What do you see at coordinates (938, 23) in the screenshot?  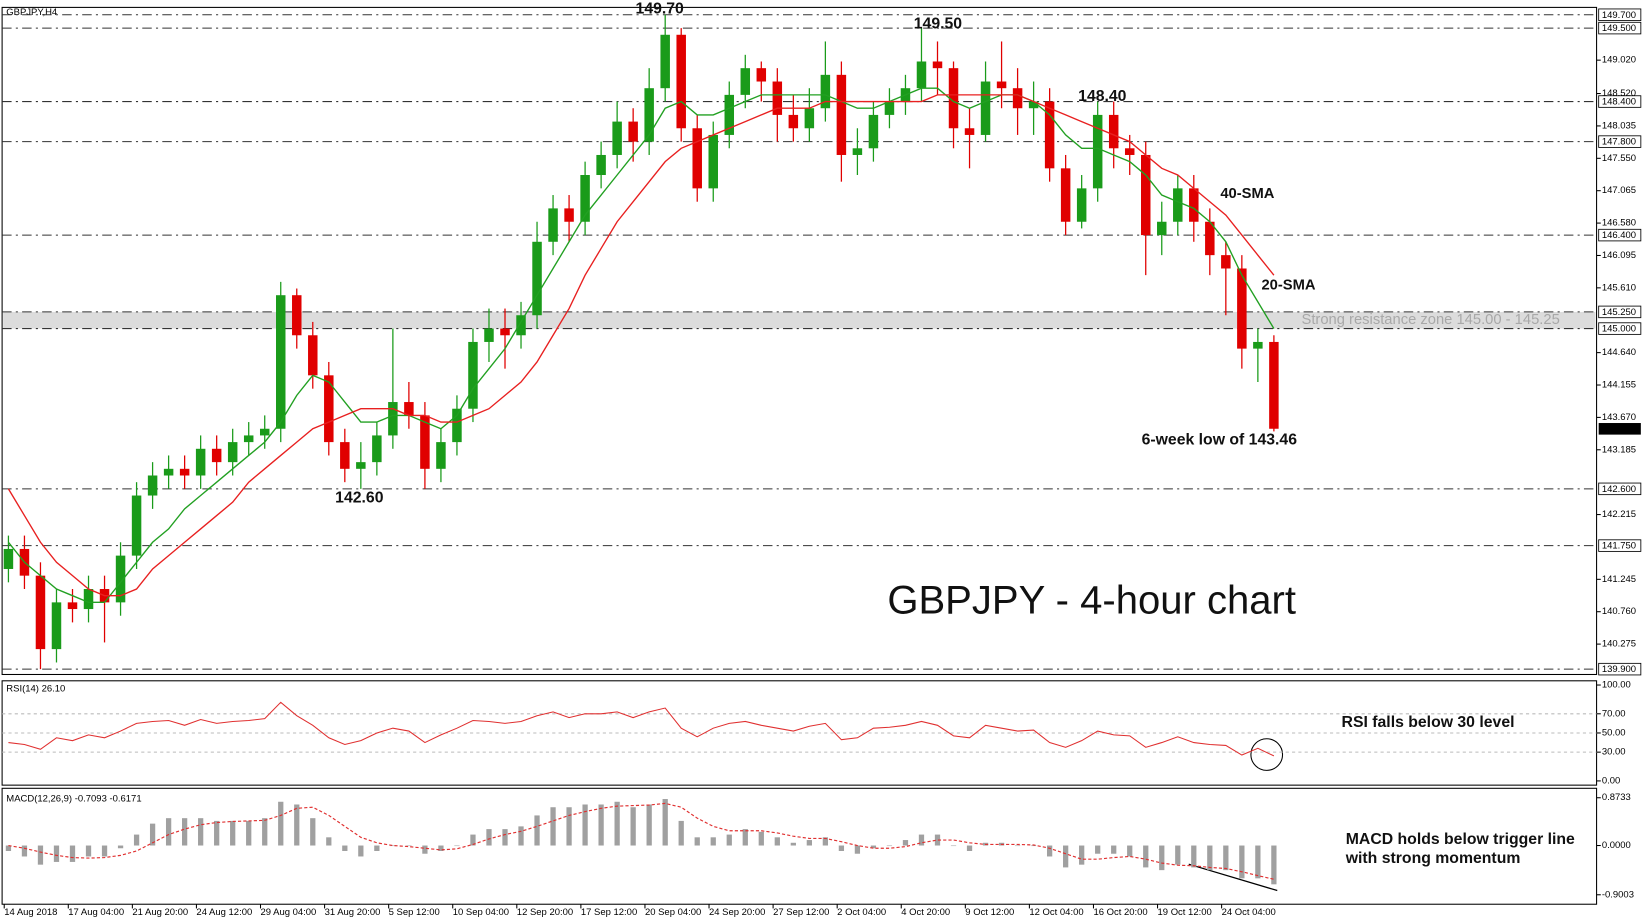 I see `annotation: 149.50` at bounding box center [938, 23].